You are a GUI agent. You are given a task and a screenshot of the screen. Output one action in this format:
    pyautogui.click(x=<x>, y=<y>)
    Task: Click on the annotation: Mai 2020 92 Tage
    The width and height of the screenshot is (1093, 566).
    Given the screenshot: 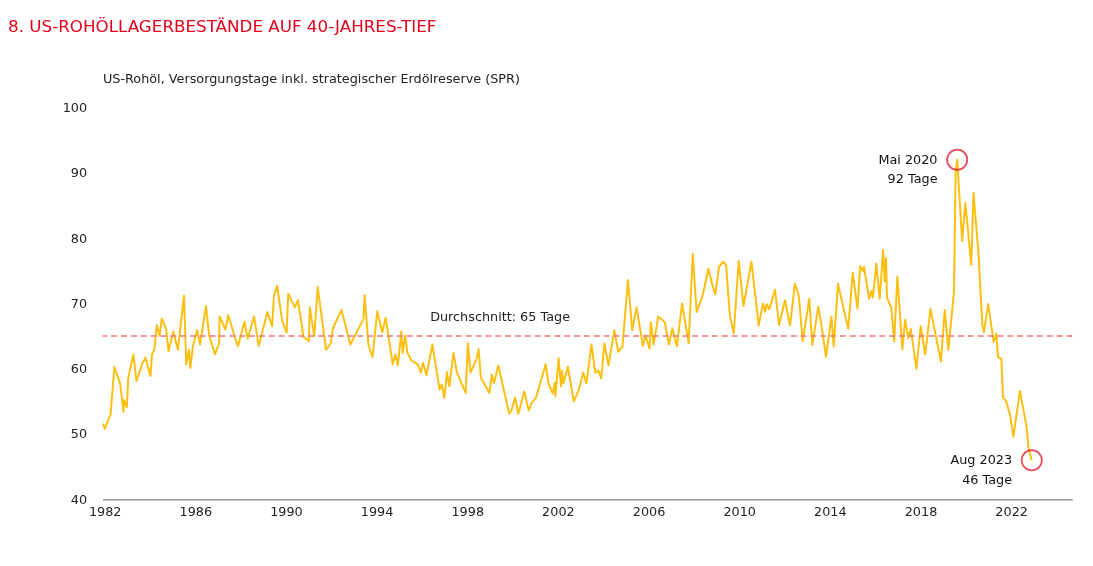 What is the action you would take?
    pyautogui.click(x=908, y=169)
    